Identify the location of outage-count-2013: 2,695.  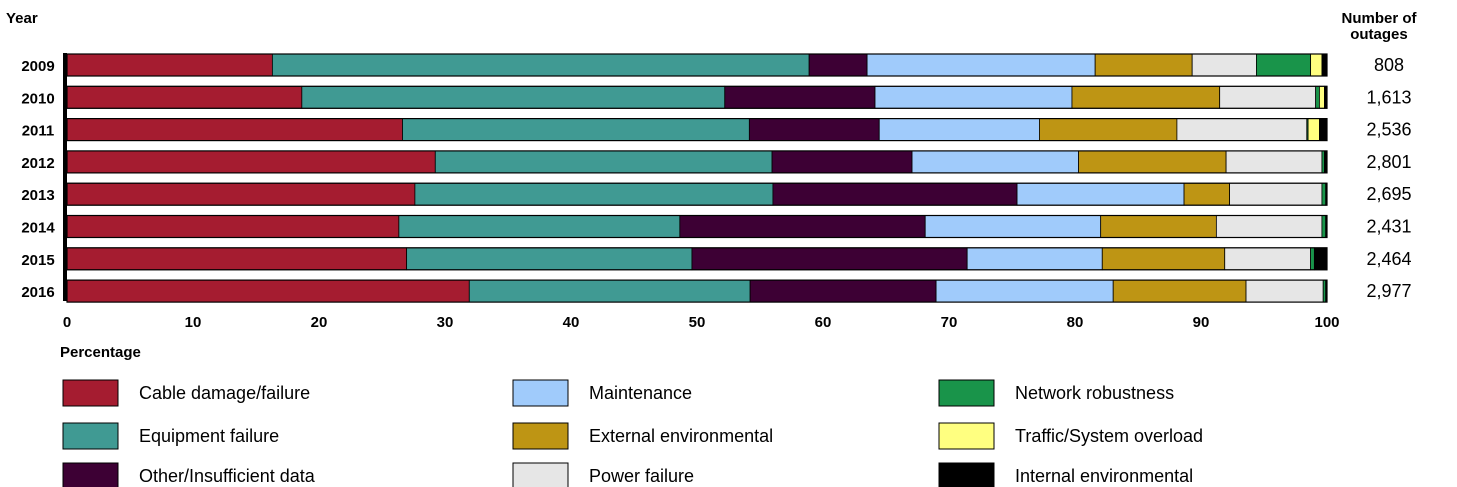
(1388, 194).